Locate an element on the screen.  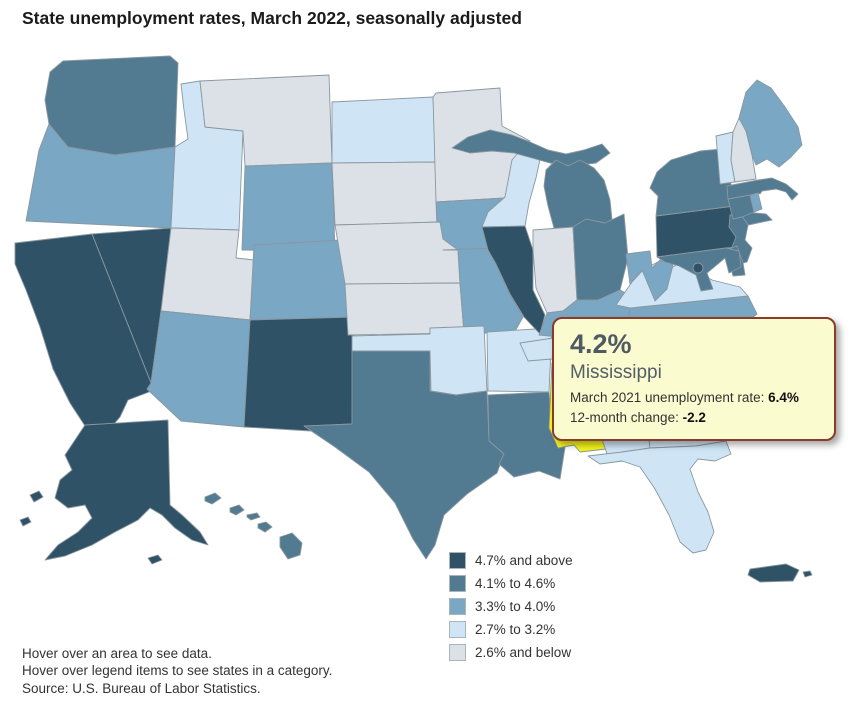
legend-swatch-dark is located at coordinates (457, 583).